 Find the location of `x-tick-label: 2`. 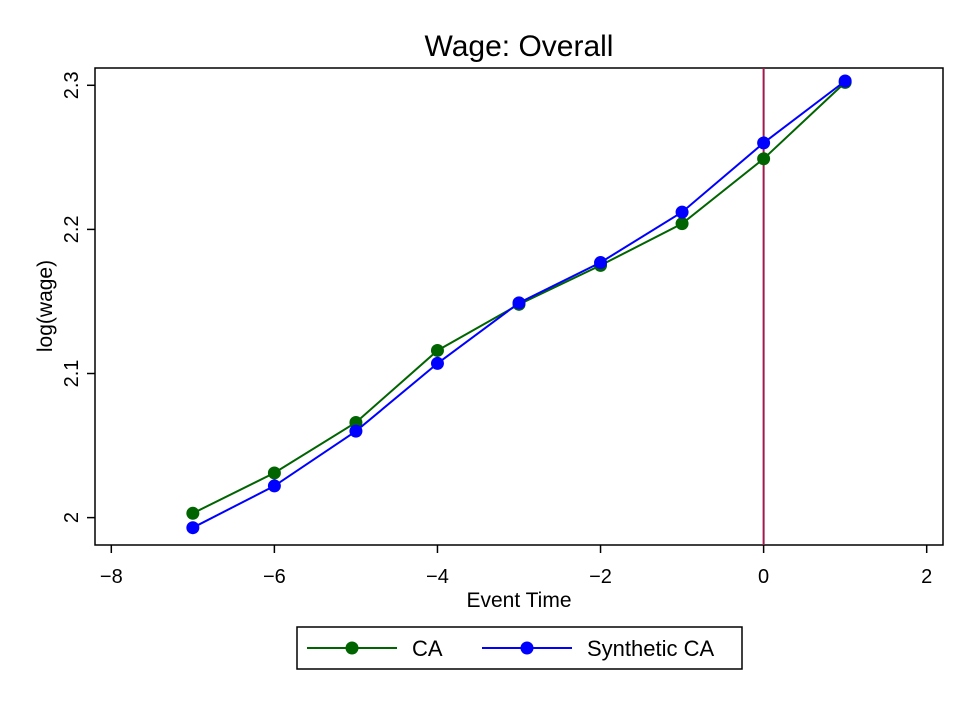

x-tick-label: 2 is located at coordinates (926, 577).